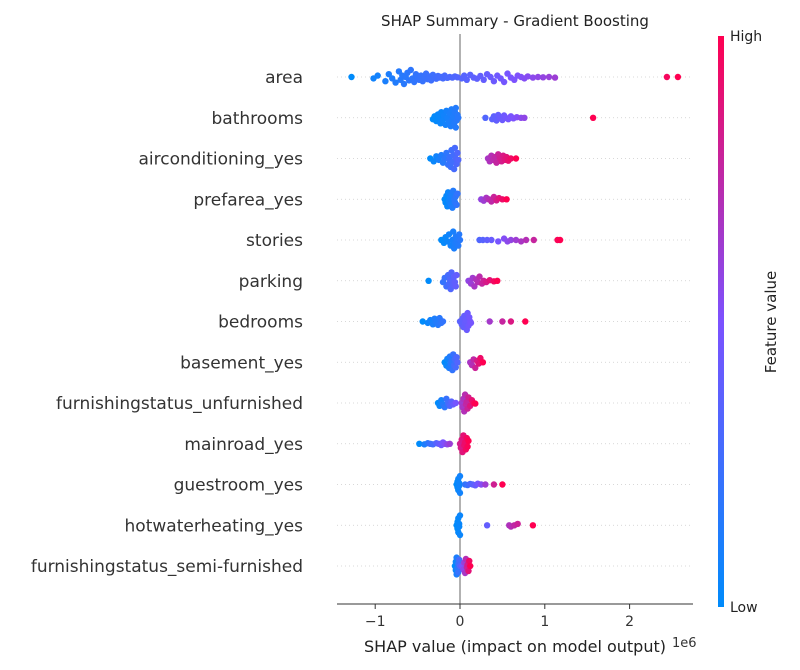 This screenshot has height=670, width=800. What do you see at coordinates (771, 322) in the screenshot?
I see `colorbar-label: Feature value` at bounding box center [771, 322].